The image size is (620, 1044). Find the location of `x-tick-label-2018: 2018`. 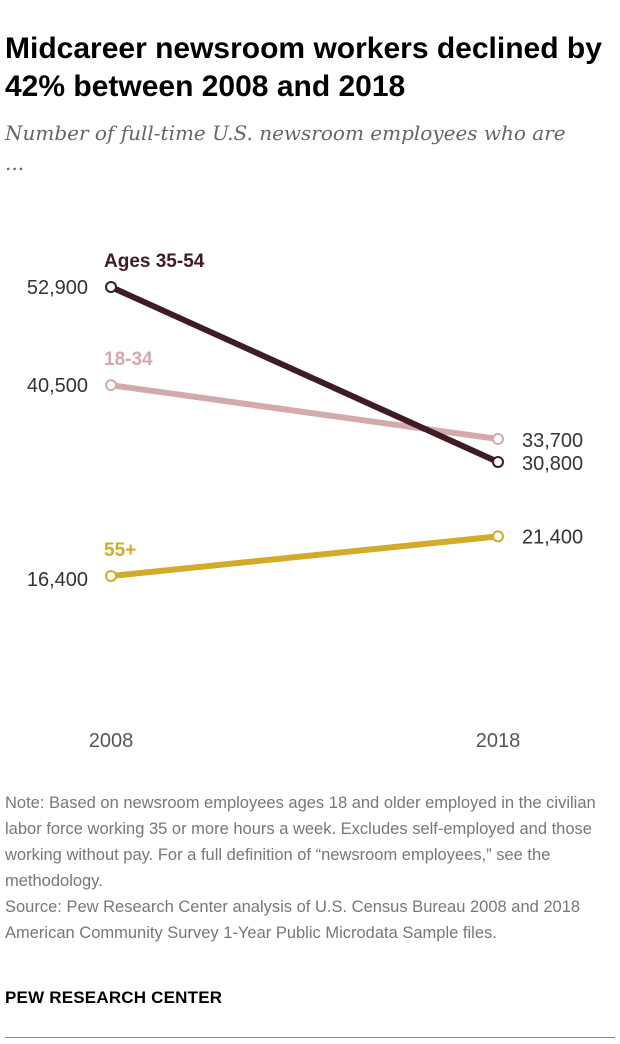

x-tick-label-2018: 2018 is located at coordinates (498, 741).